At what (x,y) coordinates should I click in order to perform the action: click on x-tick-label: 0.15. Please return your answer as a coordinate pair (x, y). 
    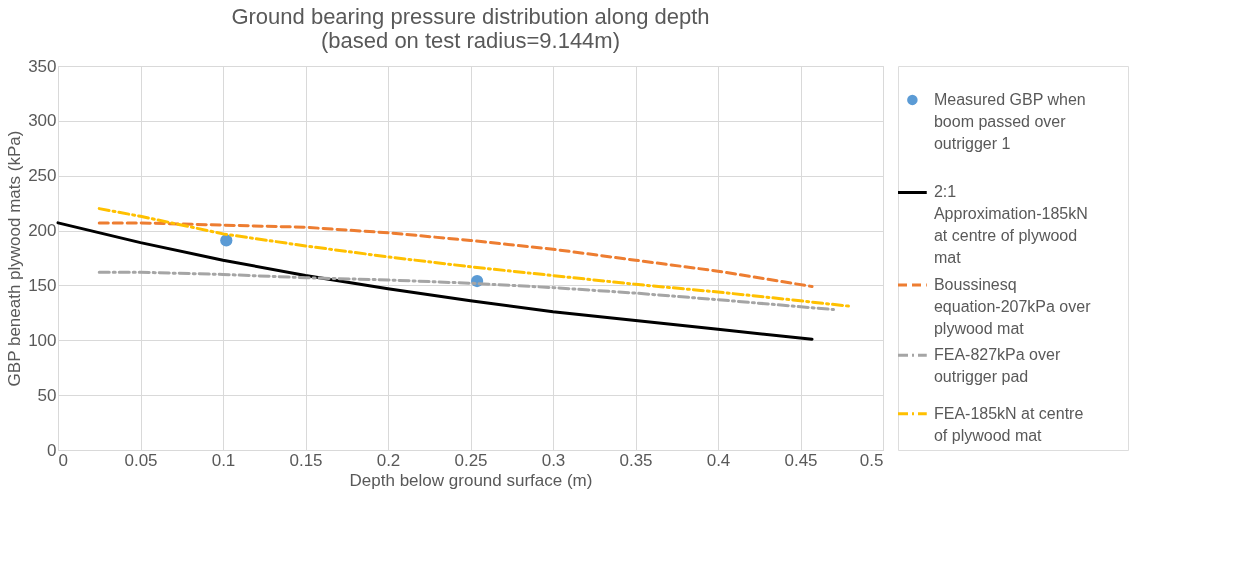
    Looking at the image, I should click on (306, 460).